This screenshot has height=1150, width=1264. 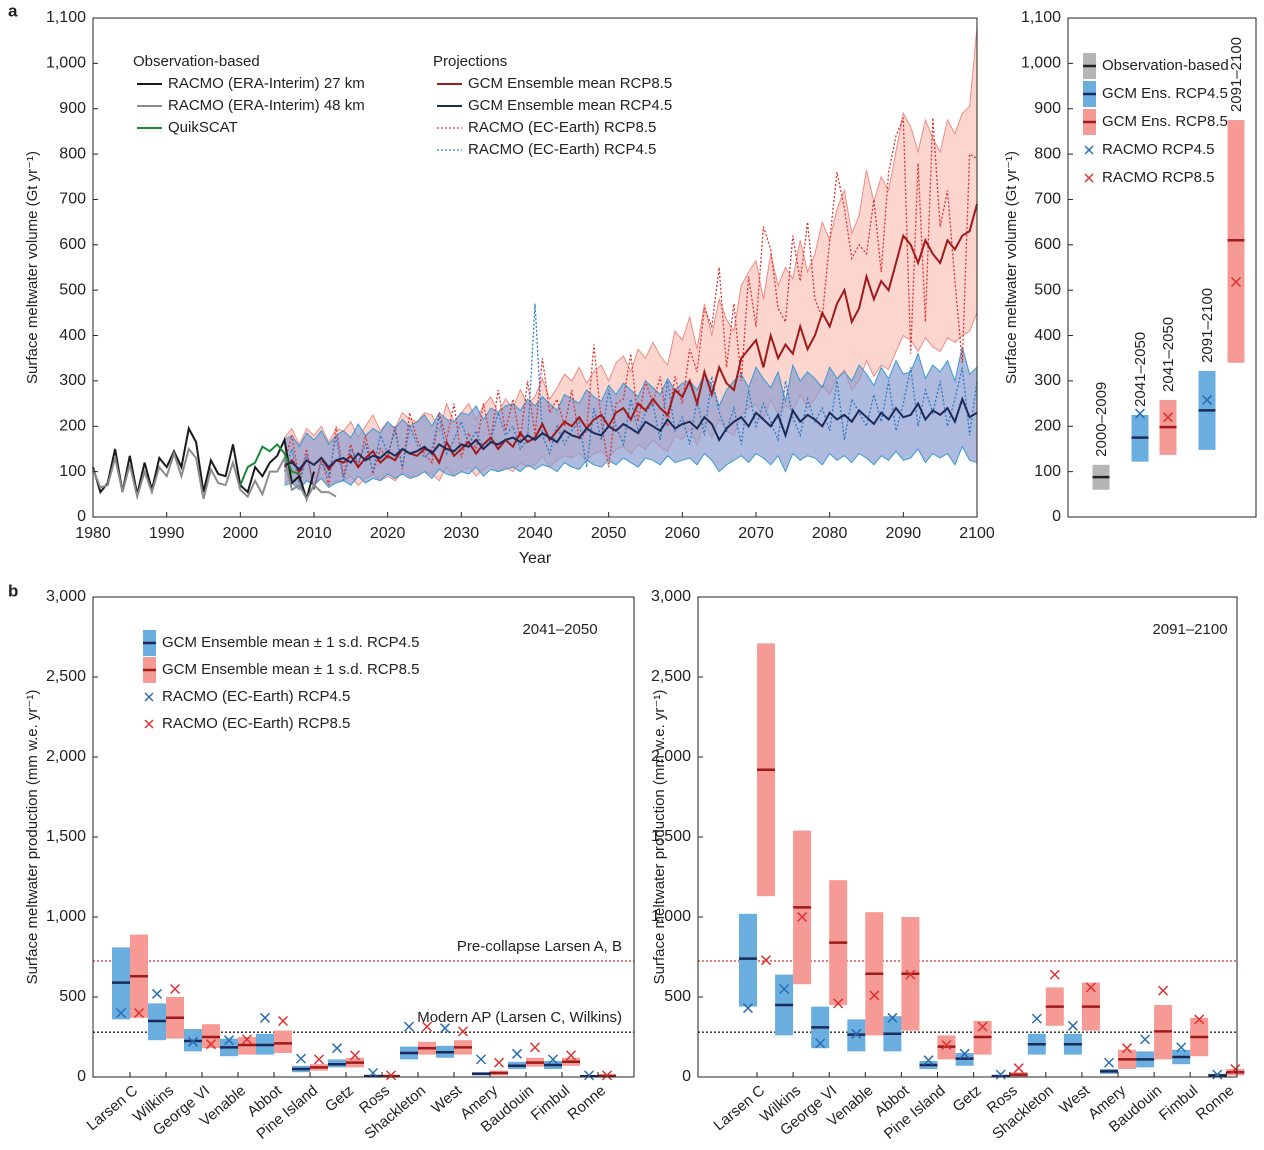 I want to click on legend-label: RACMO (EC-Earth) RCP4.5, so click(x=256, y=696).